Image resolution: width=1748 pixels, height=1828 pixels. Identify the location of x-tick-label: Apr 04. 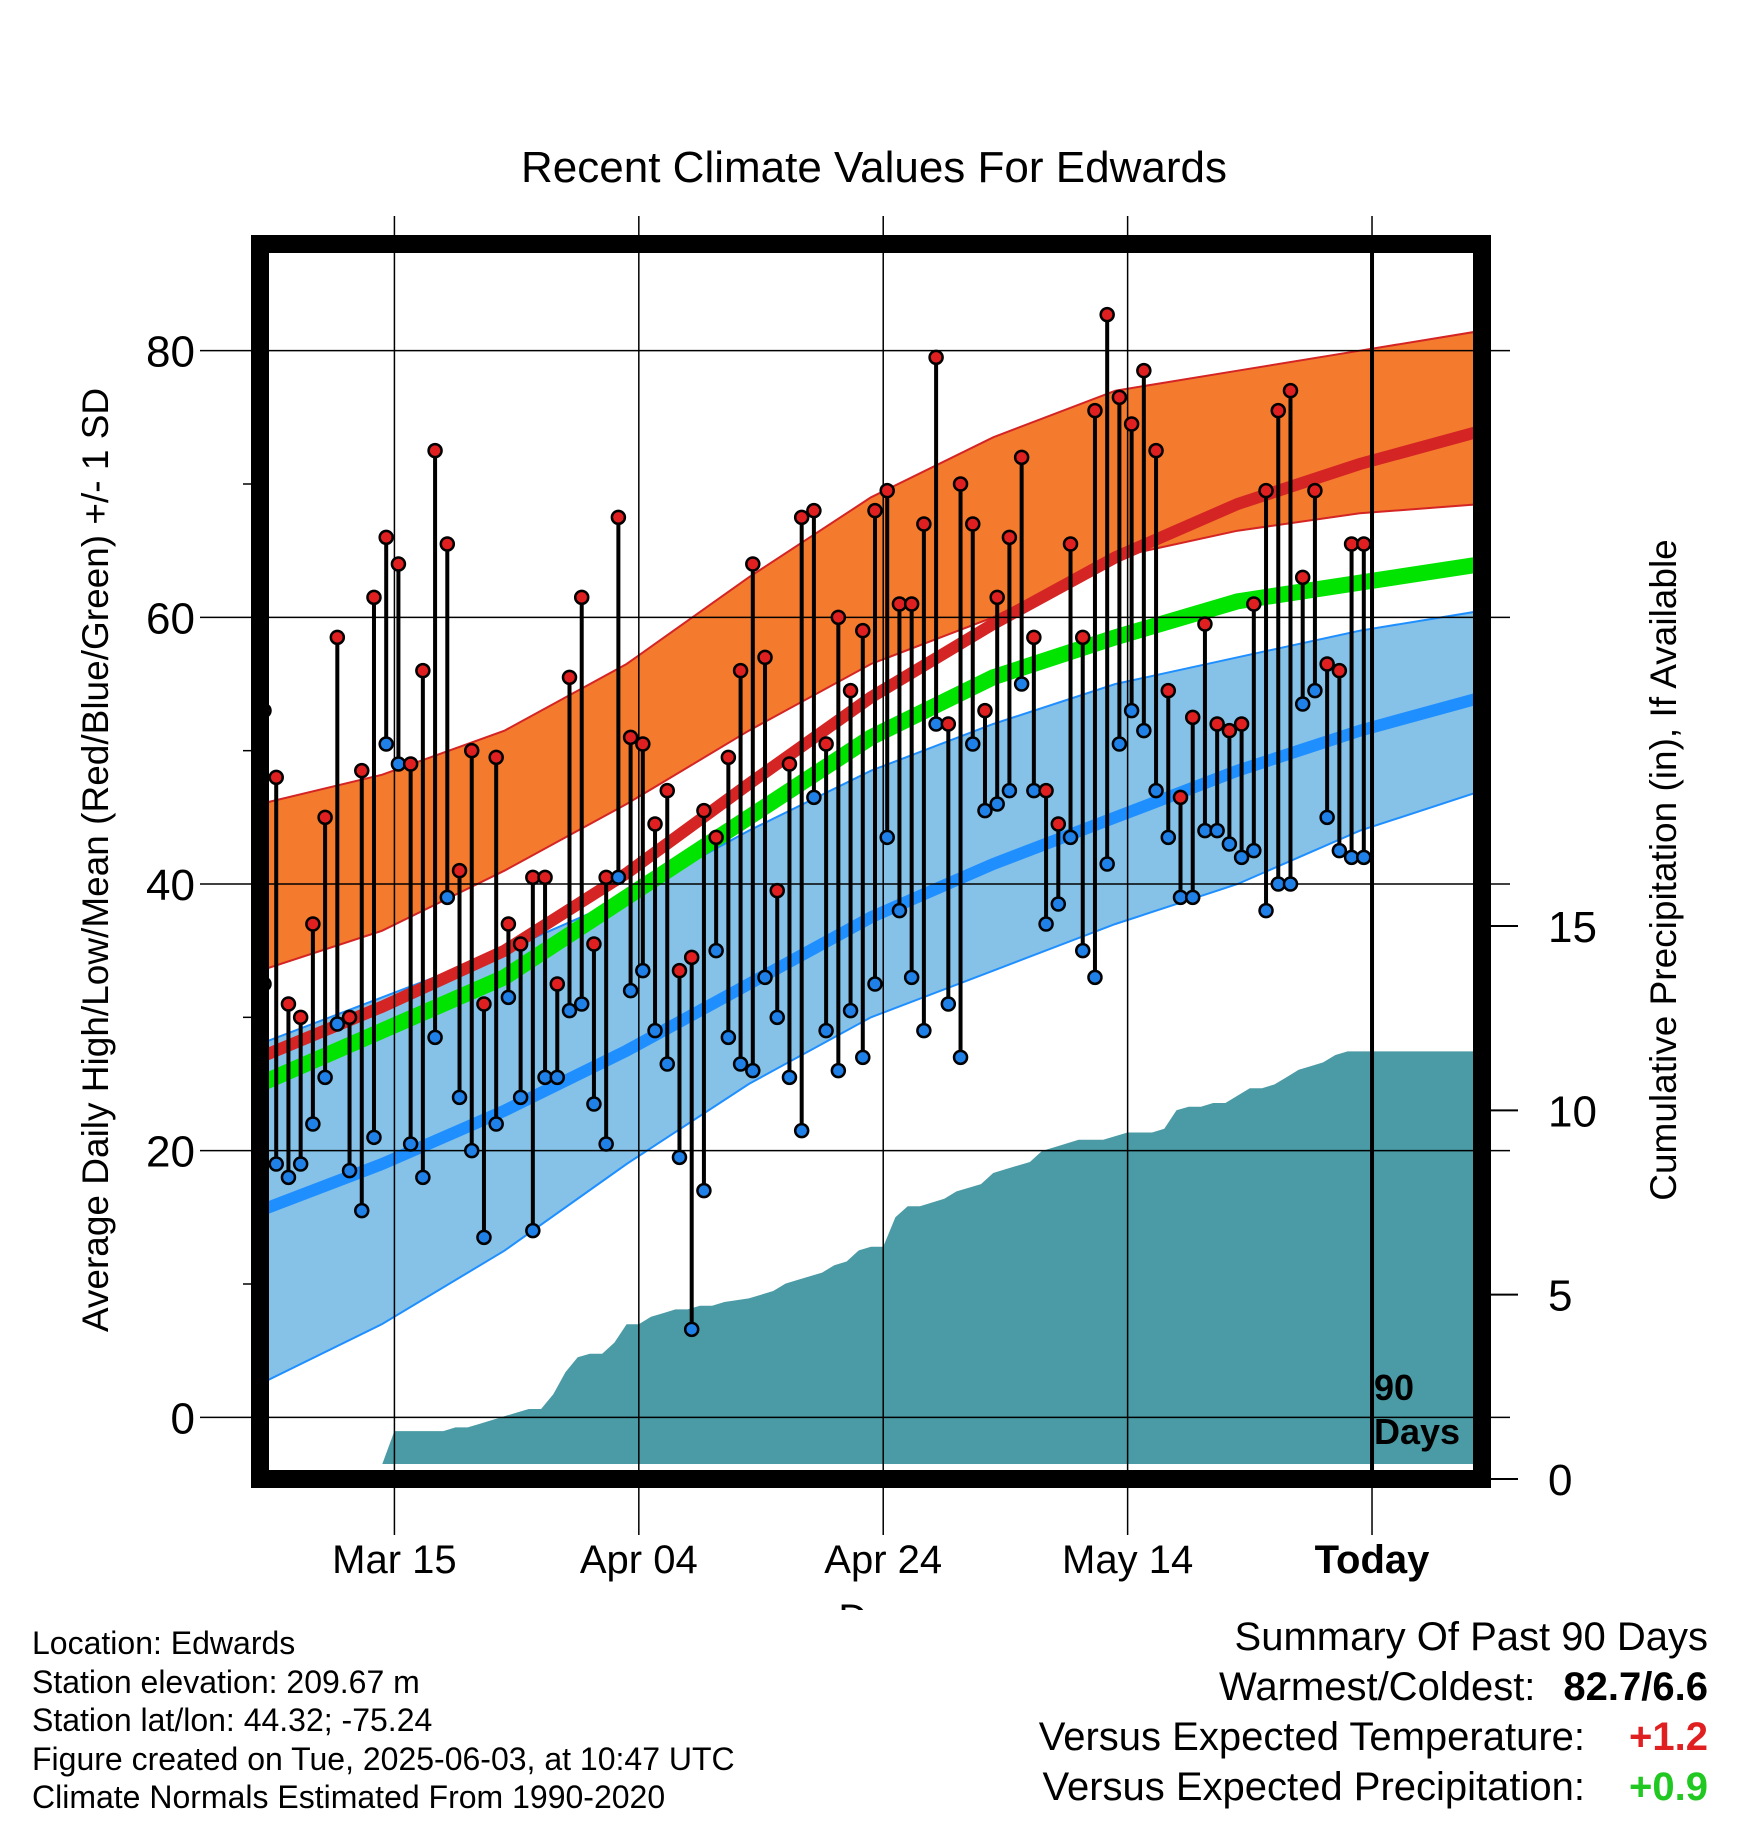
(639, 1560).